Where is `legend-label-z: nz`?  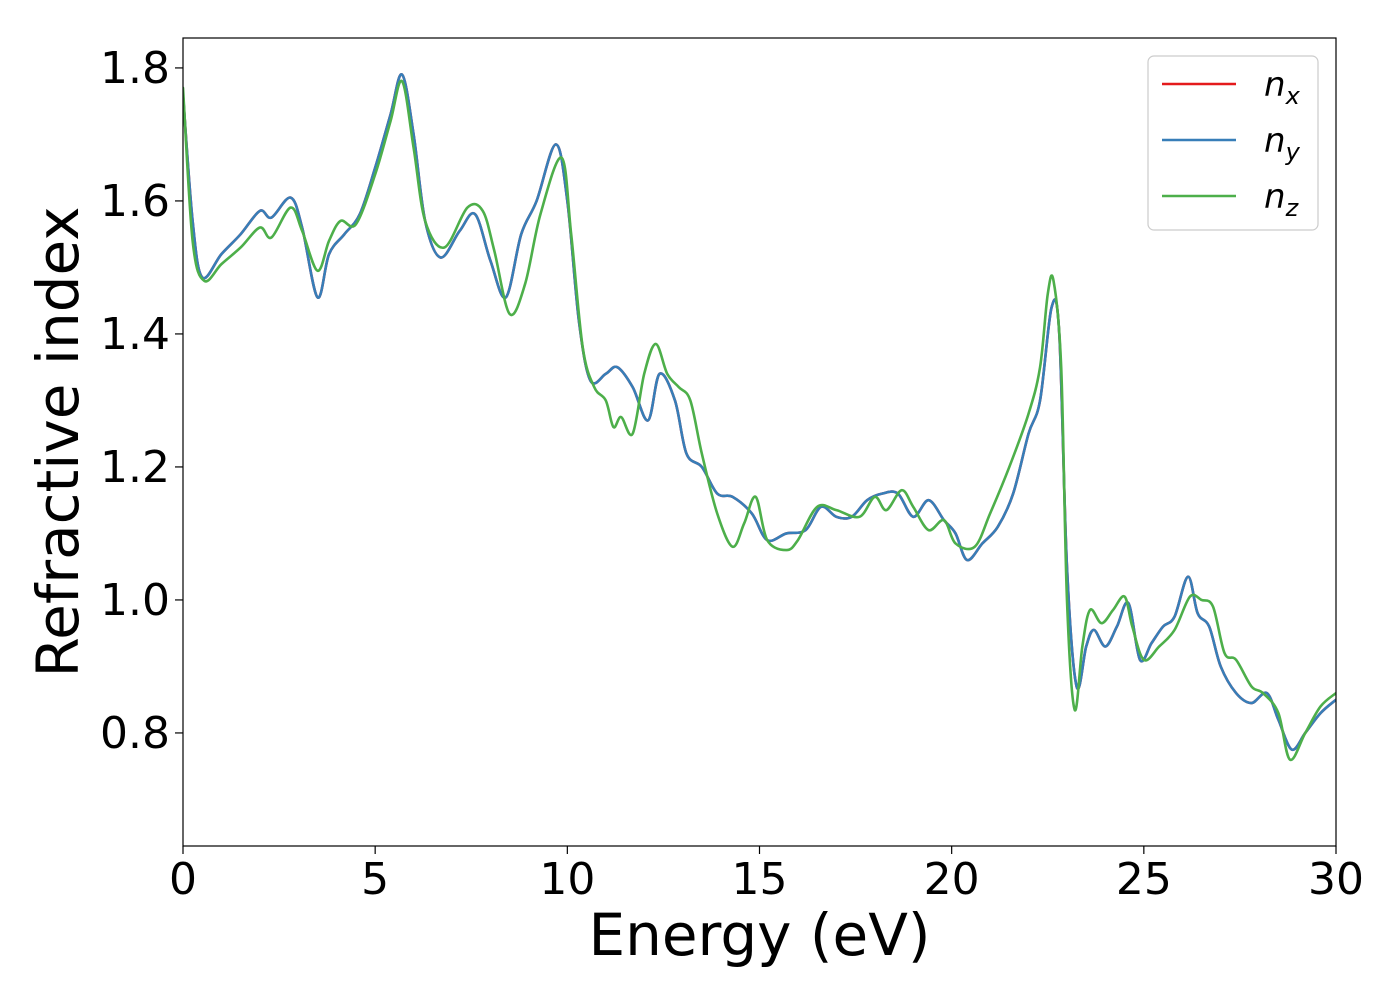
legend-label-z: nz is located at coordinates (1282, 199).